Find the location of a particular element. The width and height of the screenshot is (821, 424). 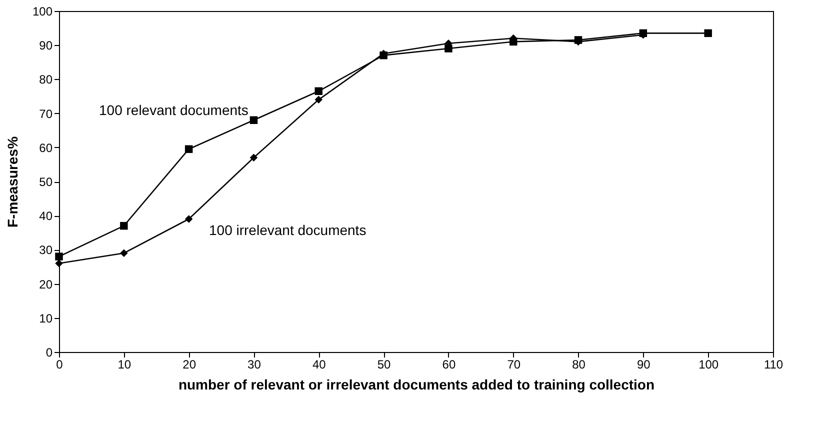

x-tick-label: 0 is located at coordinates (60, 365).